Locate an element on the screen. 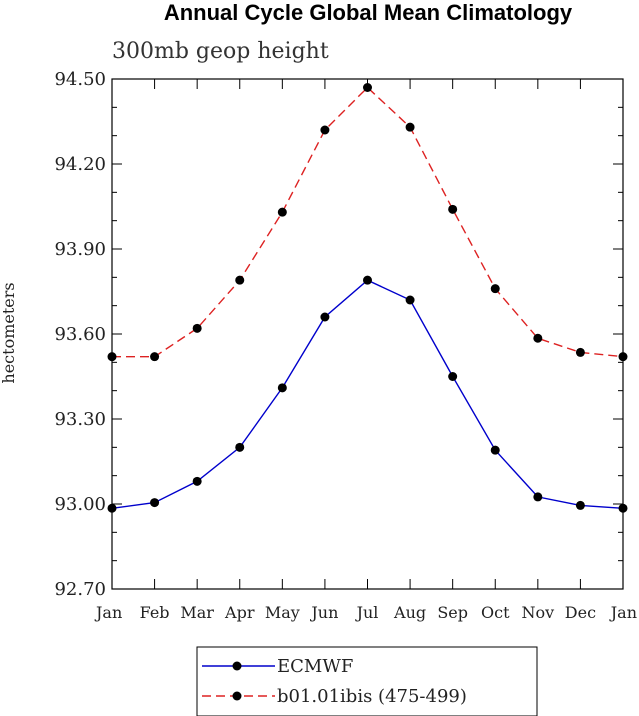 The width and height of the screenshot is (639, 716). x-tick-labels: Jan Feb Mar Apr May Jun Jul Aug Sep Oct Nov Dec Jan is located at coordinates (365, 612).